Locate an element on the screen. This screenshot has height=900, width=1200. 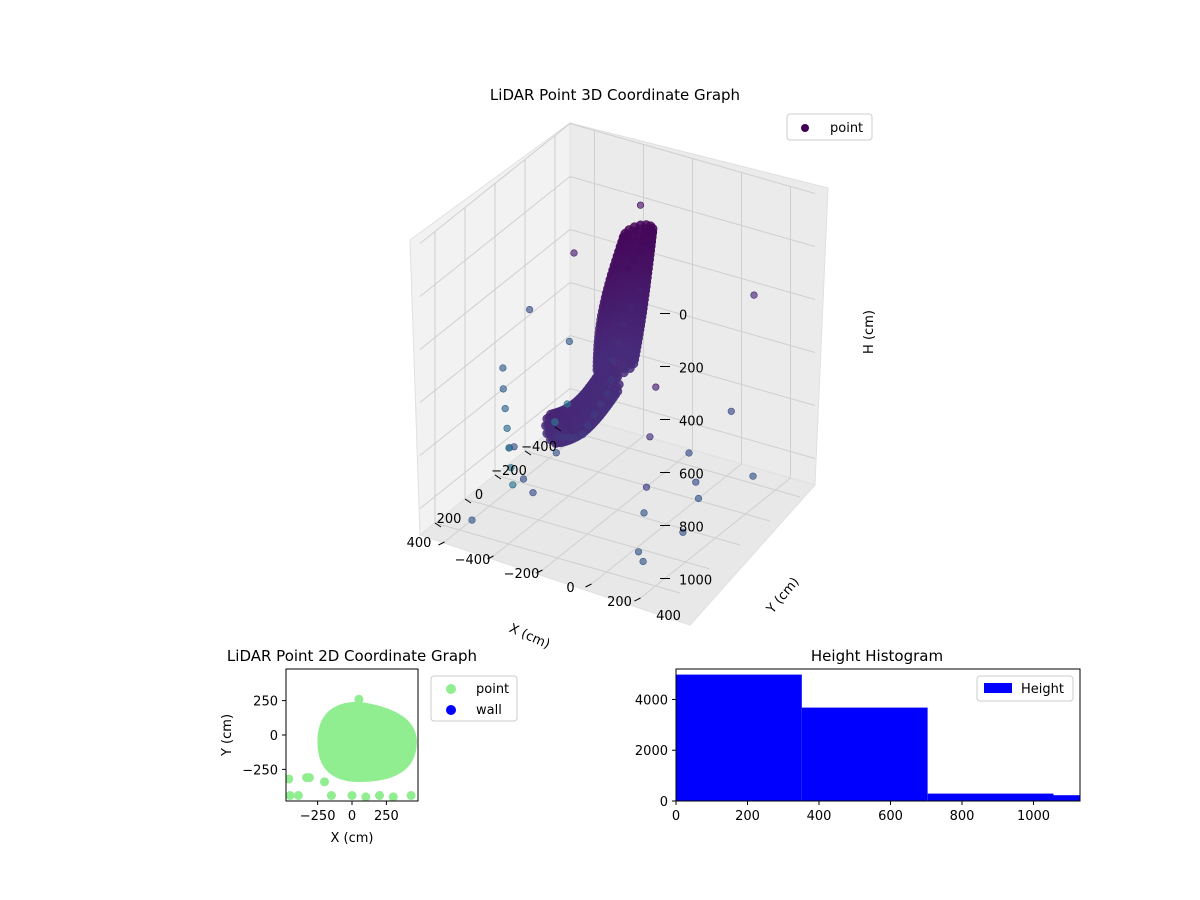
tick-label-y-3d: 200 is located at coordinates (619, 602).